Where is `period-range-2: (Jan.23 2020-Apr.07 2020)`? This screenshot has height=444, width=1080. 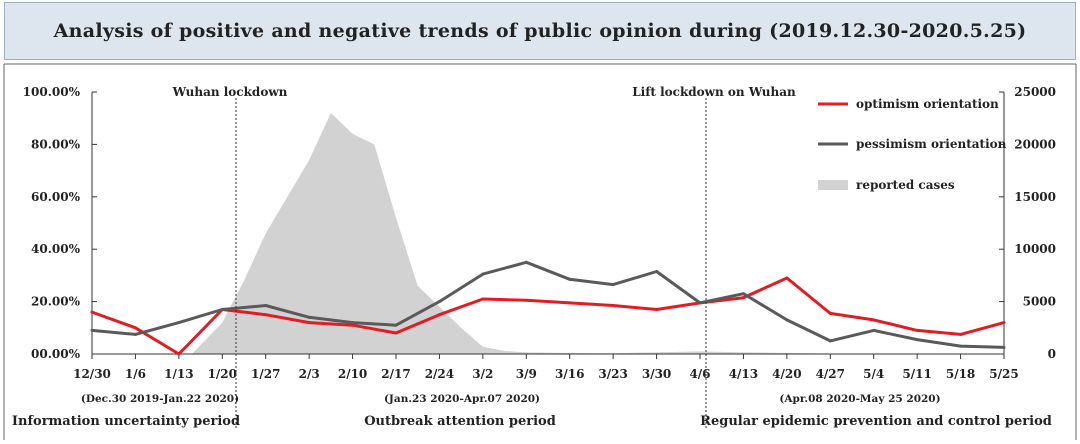
period-range-2: (Jan.23 2020-Apr.07 2020) is located at coordinates (462, 399).